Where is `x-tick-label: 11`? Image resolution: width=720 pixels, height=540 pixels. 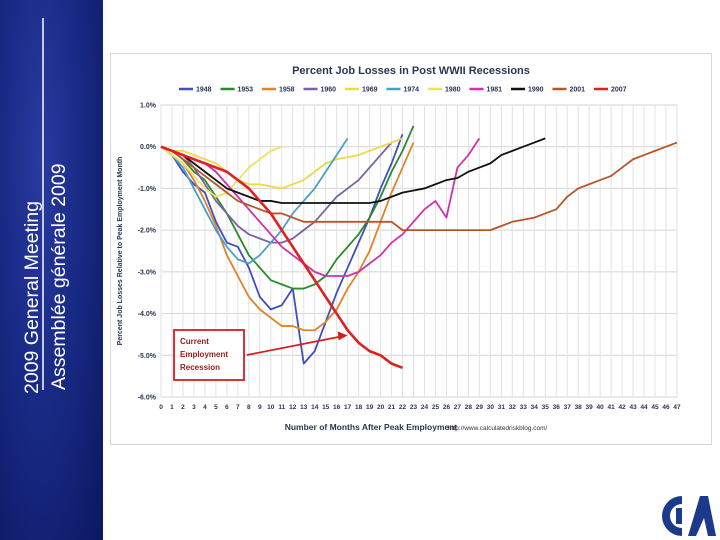
x-tick-label: 11 is located at coordinates (281, 407).